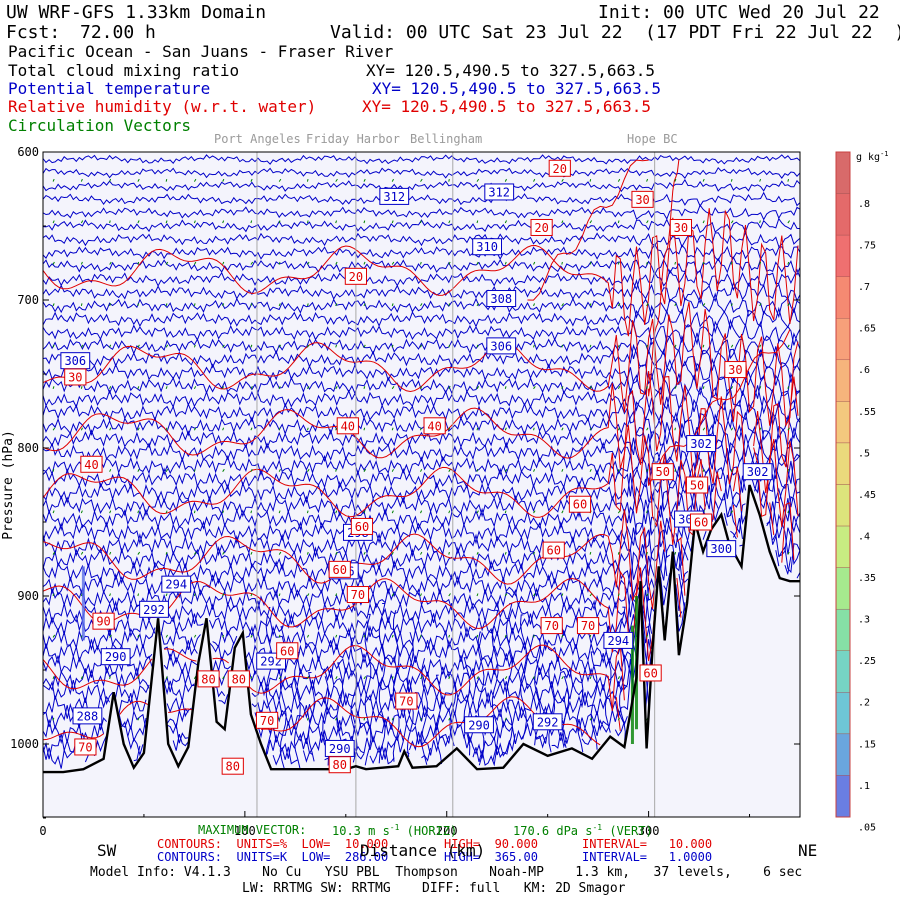  I want to click on y-tick-label: 1000, so click(24, 744).